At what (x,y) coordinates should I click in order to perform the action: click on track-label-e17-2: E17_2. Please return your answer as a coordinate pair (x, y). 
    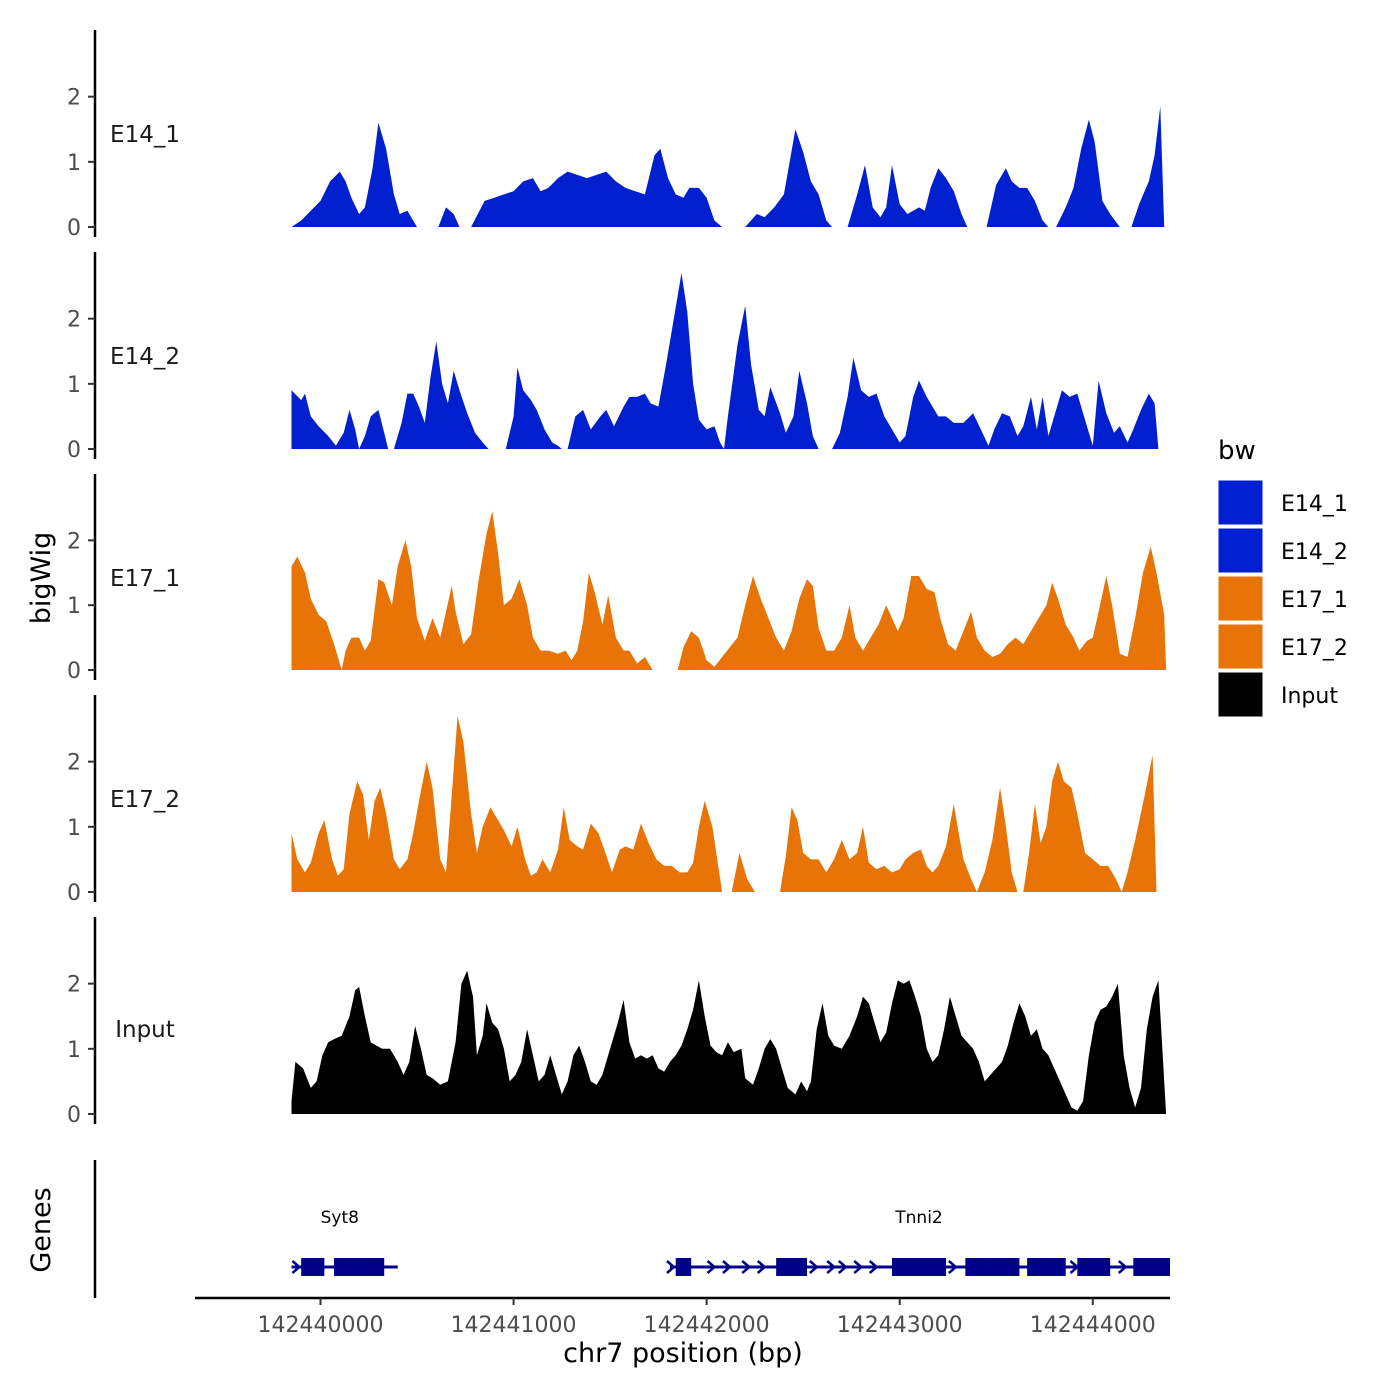
    Looking at the image, I should click on (145, 800).